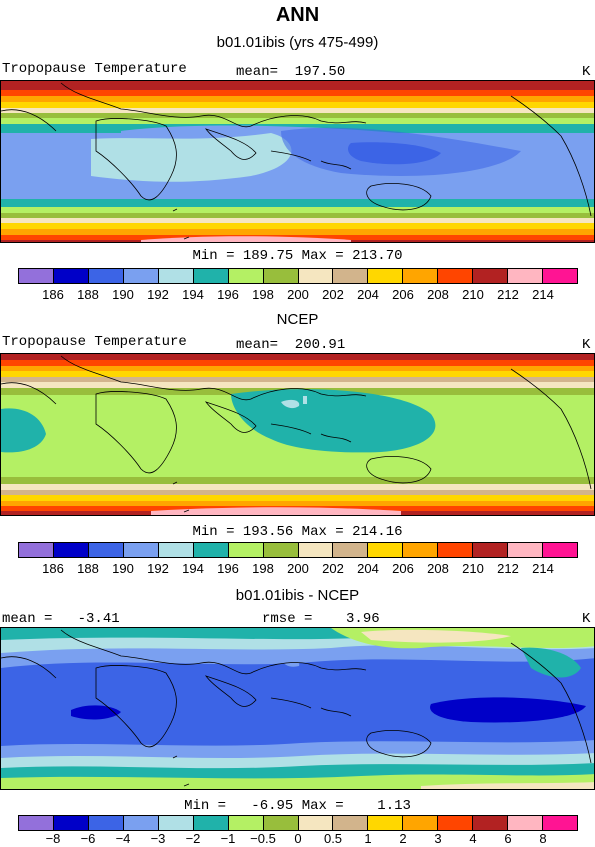  I want to click on panel-3-colorbar, so click(298, 823).